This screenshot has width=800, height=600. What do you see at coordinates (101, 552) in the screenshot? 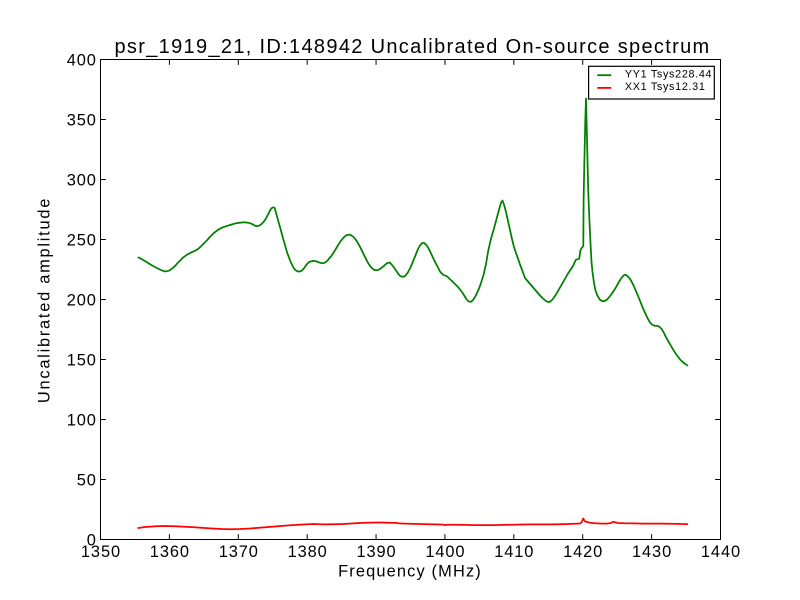
I see `svg-text: 1350` at bounding box center [101, 552].